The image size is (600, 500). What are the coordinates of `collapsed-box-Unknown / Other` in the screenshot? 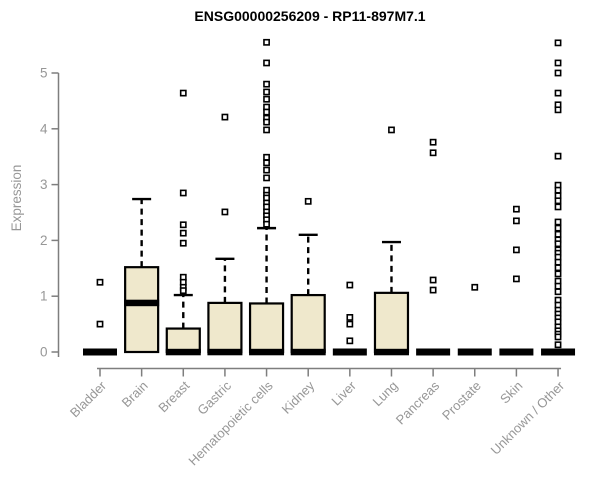 It's located at (558, 352).